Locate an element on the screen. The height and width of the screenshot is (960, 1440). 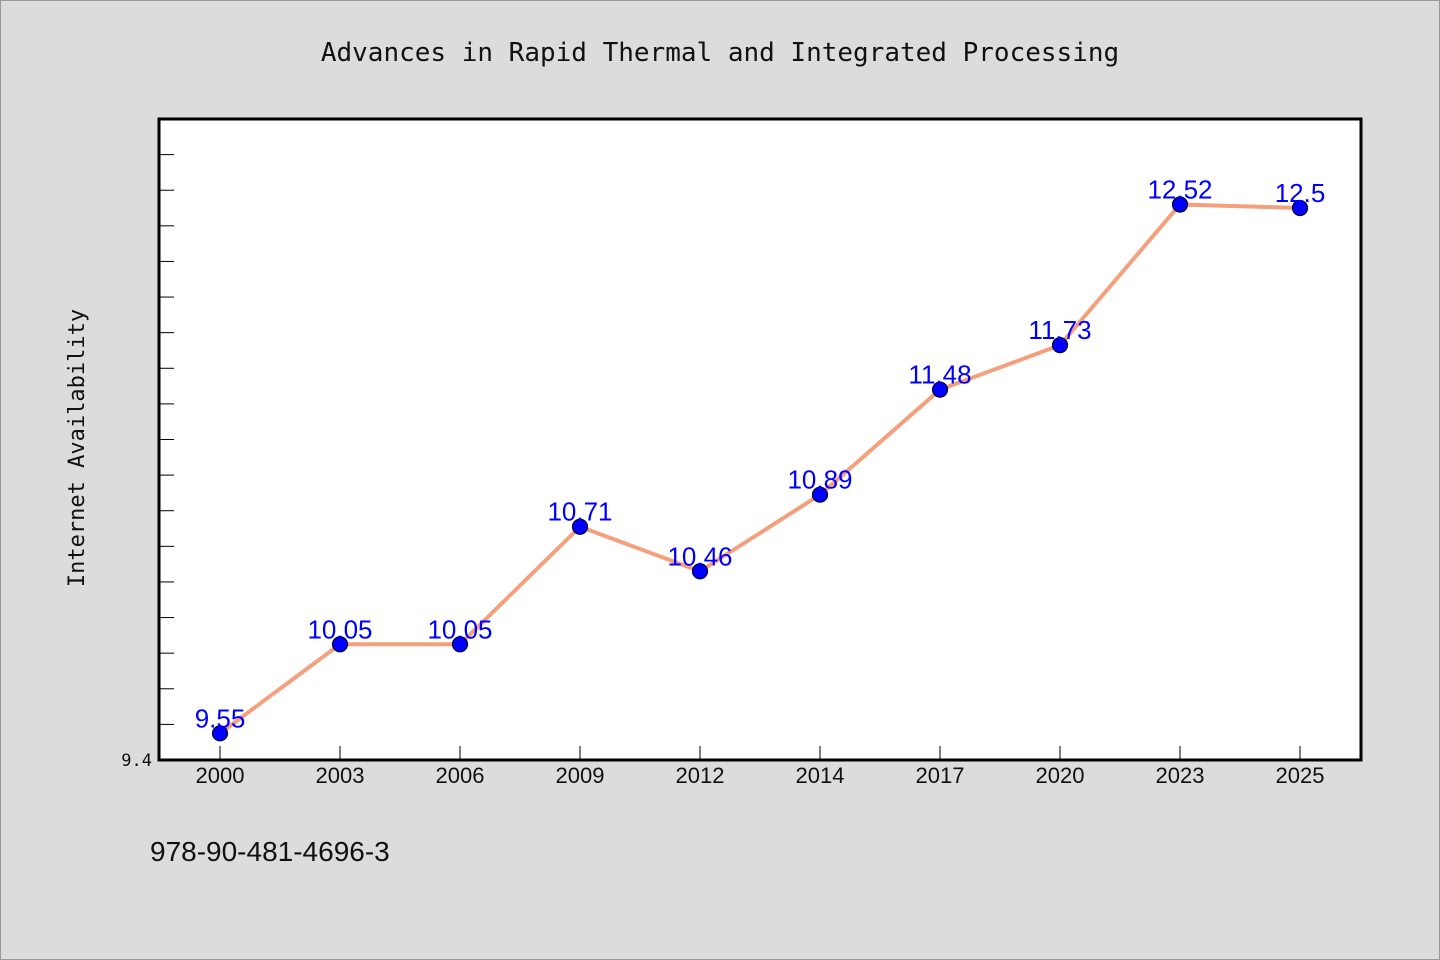
x-tick-label: 2006 is located at coordinates (460, 775).